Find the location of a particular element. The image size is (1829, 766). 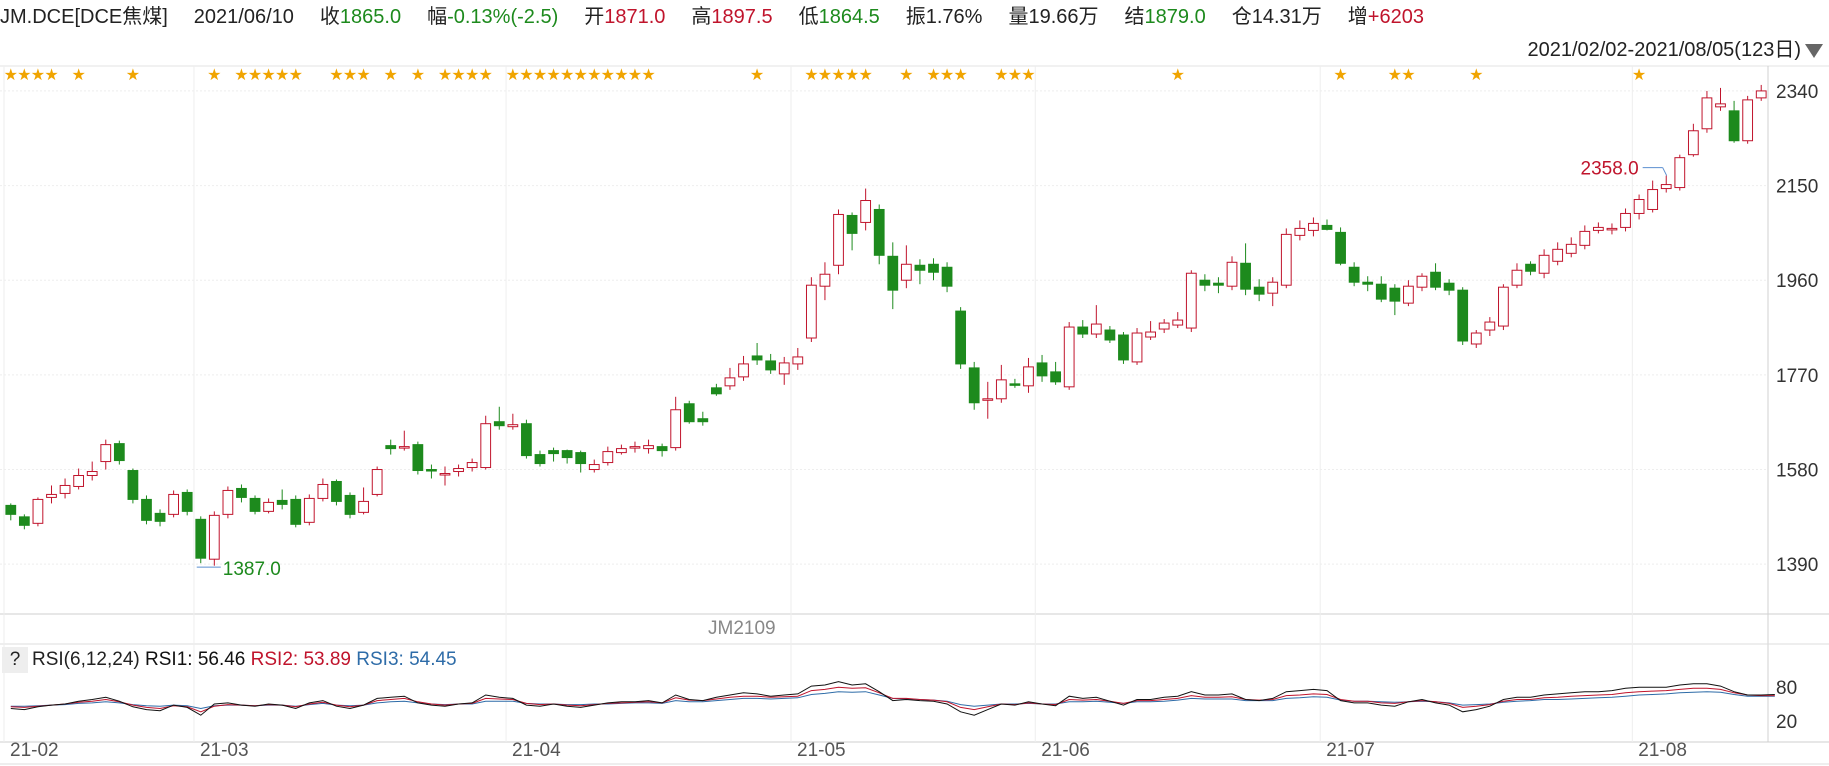

contract-label: JM2109 is located at coordinates (742, 628).